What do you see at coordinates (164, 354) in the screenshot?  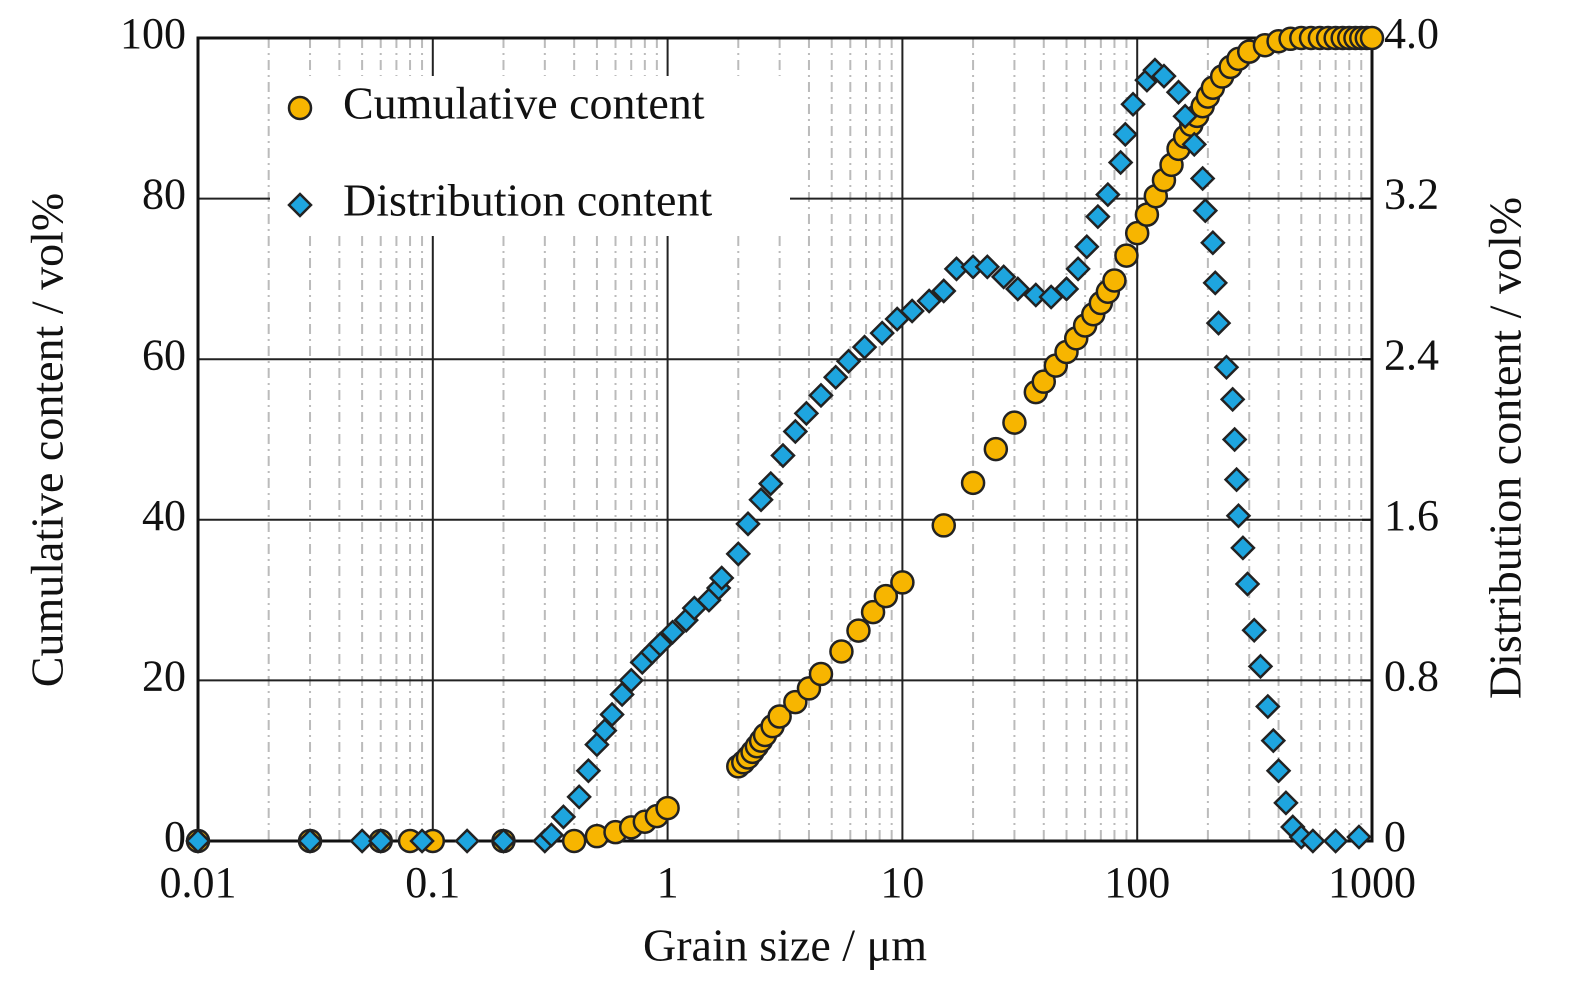 I see `y-tick-label: 60` at bounding box center [164, 354].